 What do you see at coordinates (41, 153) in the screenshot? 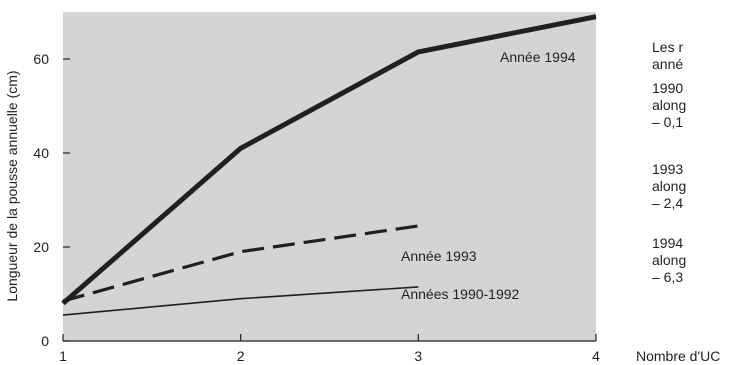
I see `y-tick-label: 40` at bounding box center [41, 153].